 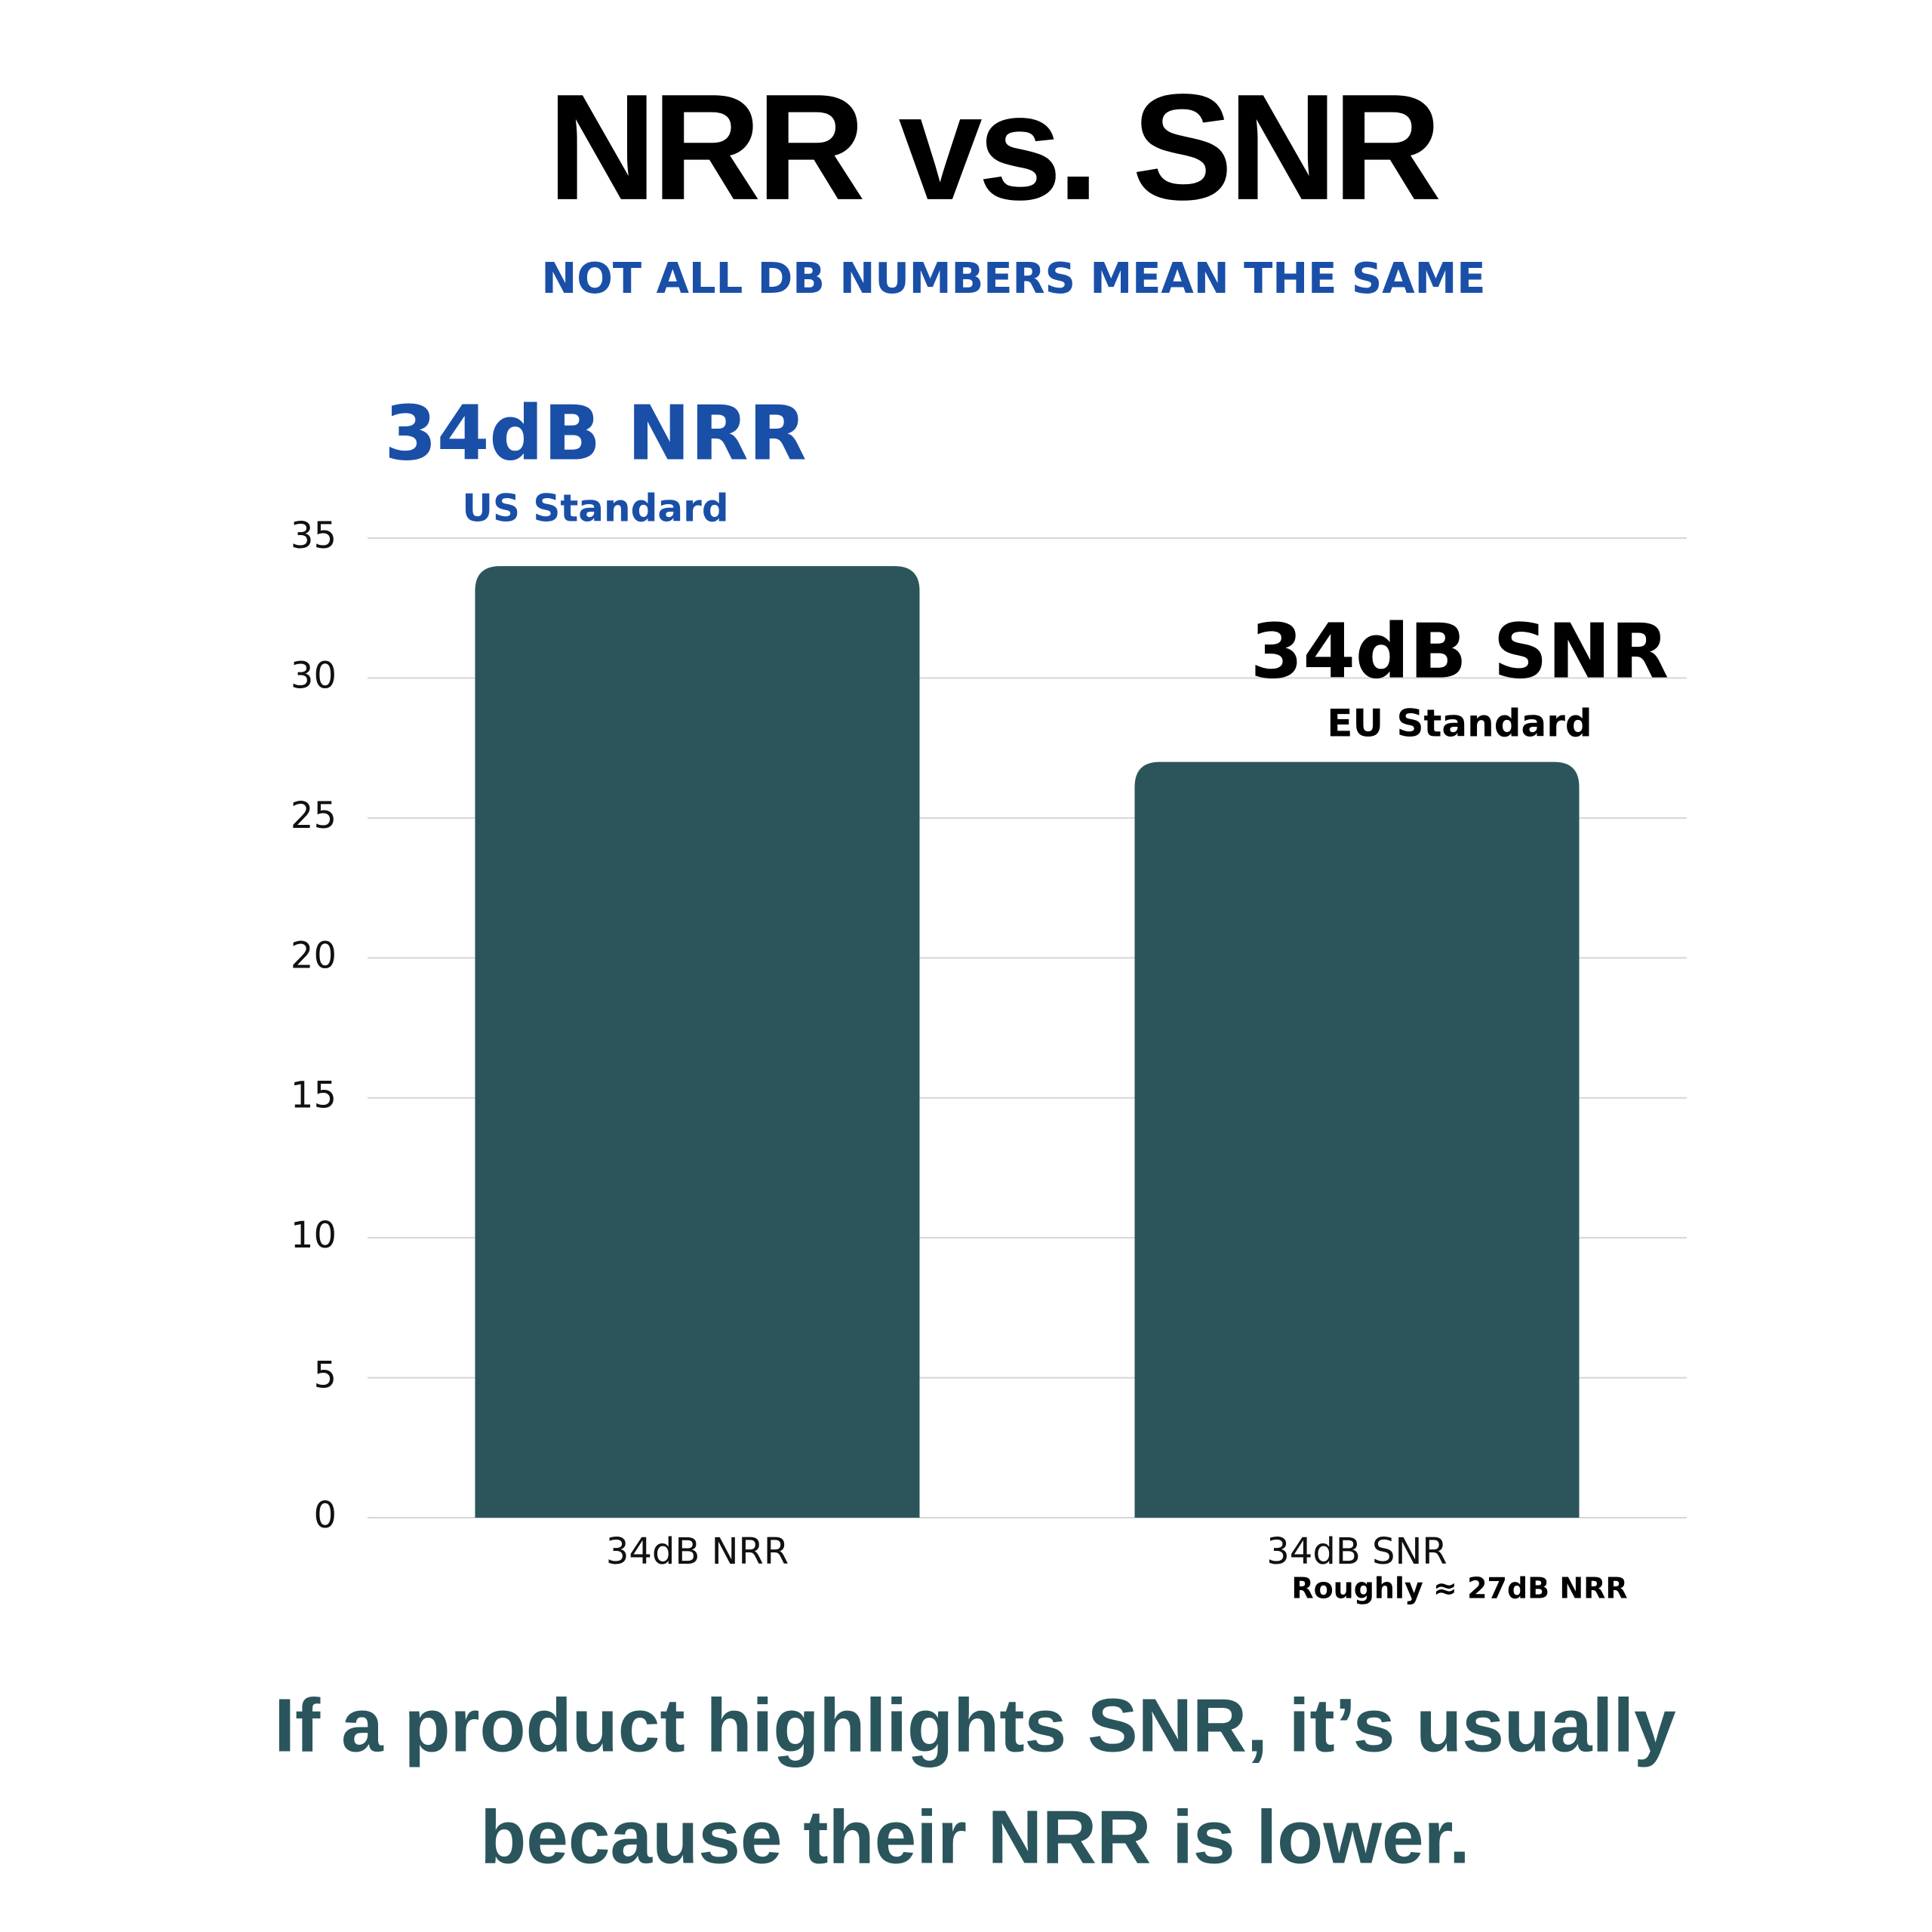 What do you see at coordinates (314, 675) in the screenshot?
I see `y-tick-label: 30` at bounding box center [314, 675].